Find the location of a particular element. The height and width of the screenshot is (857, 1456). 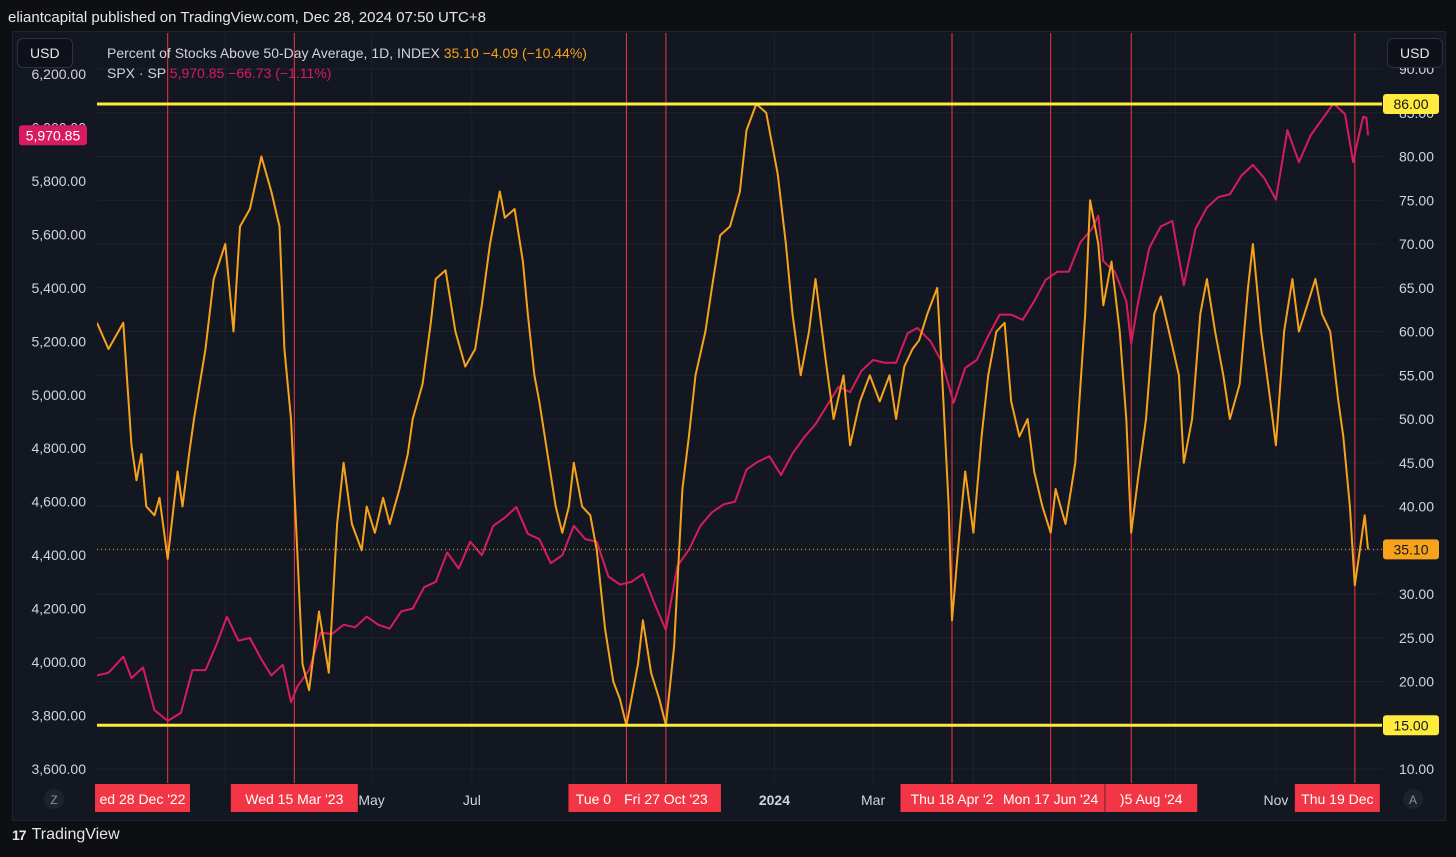

level-label: 15.00 is located at coordinates (1410, 725).